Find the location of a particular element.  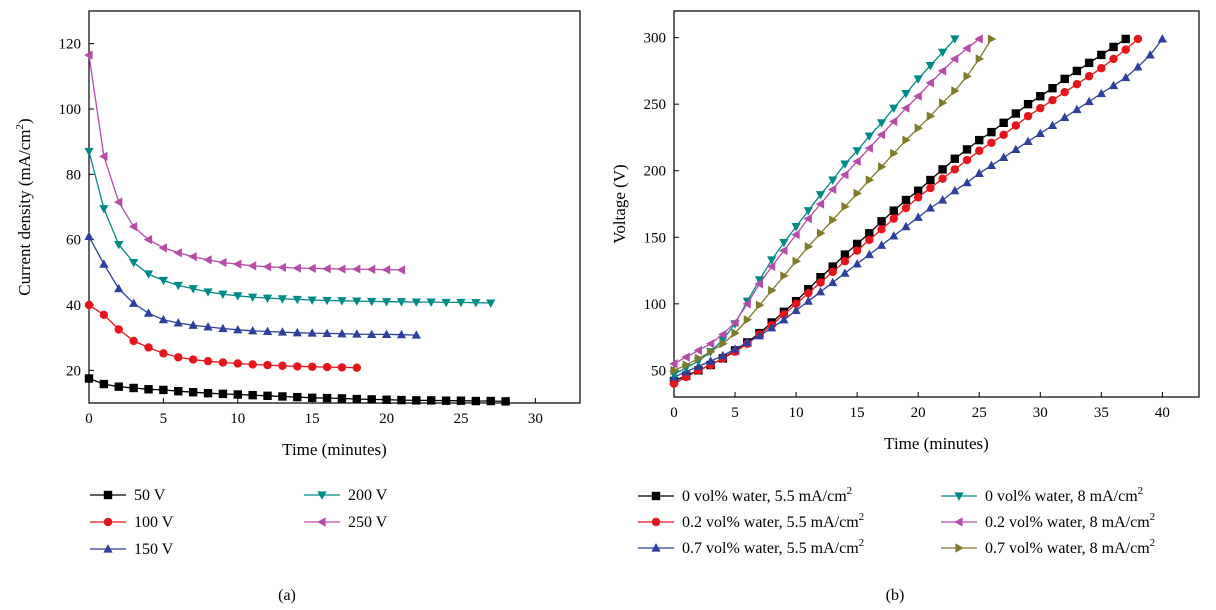

panel-a-legend: 50 V 100 V 150 V 200 V 250 V is located at coordinates (239, 522).